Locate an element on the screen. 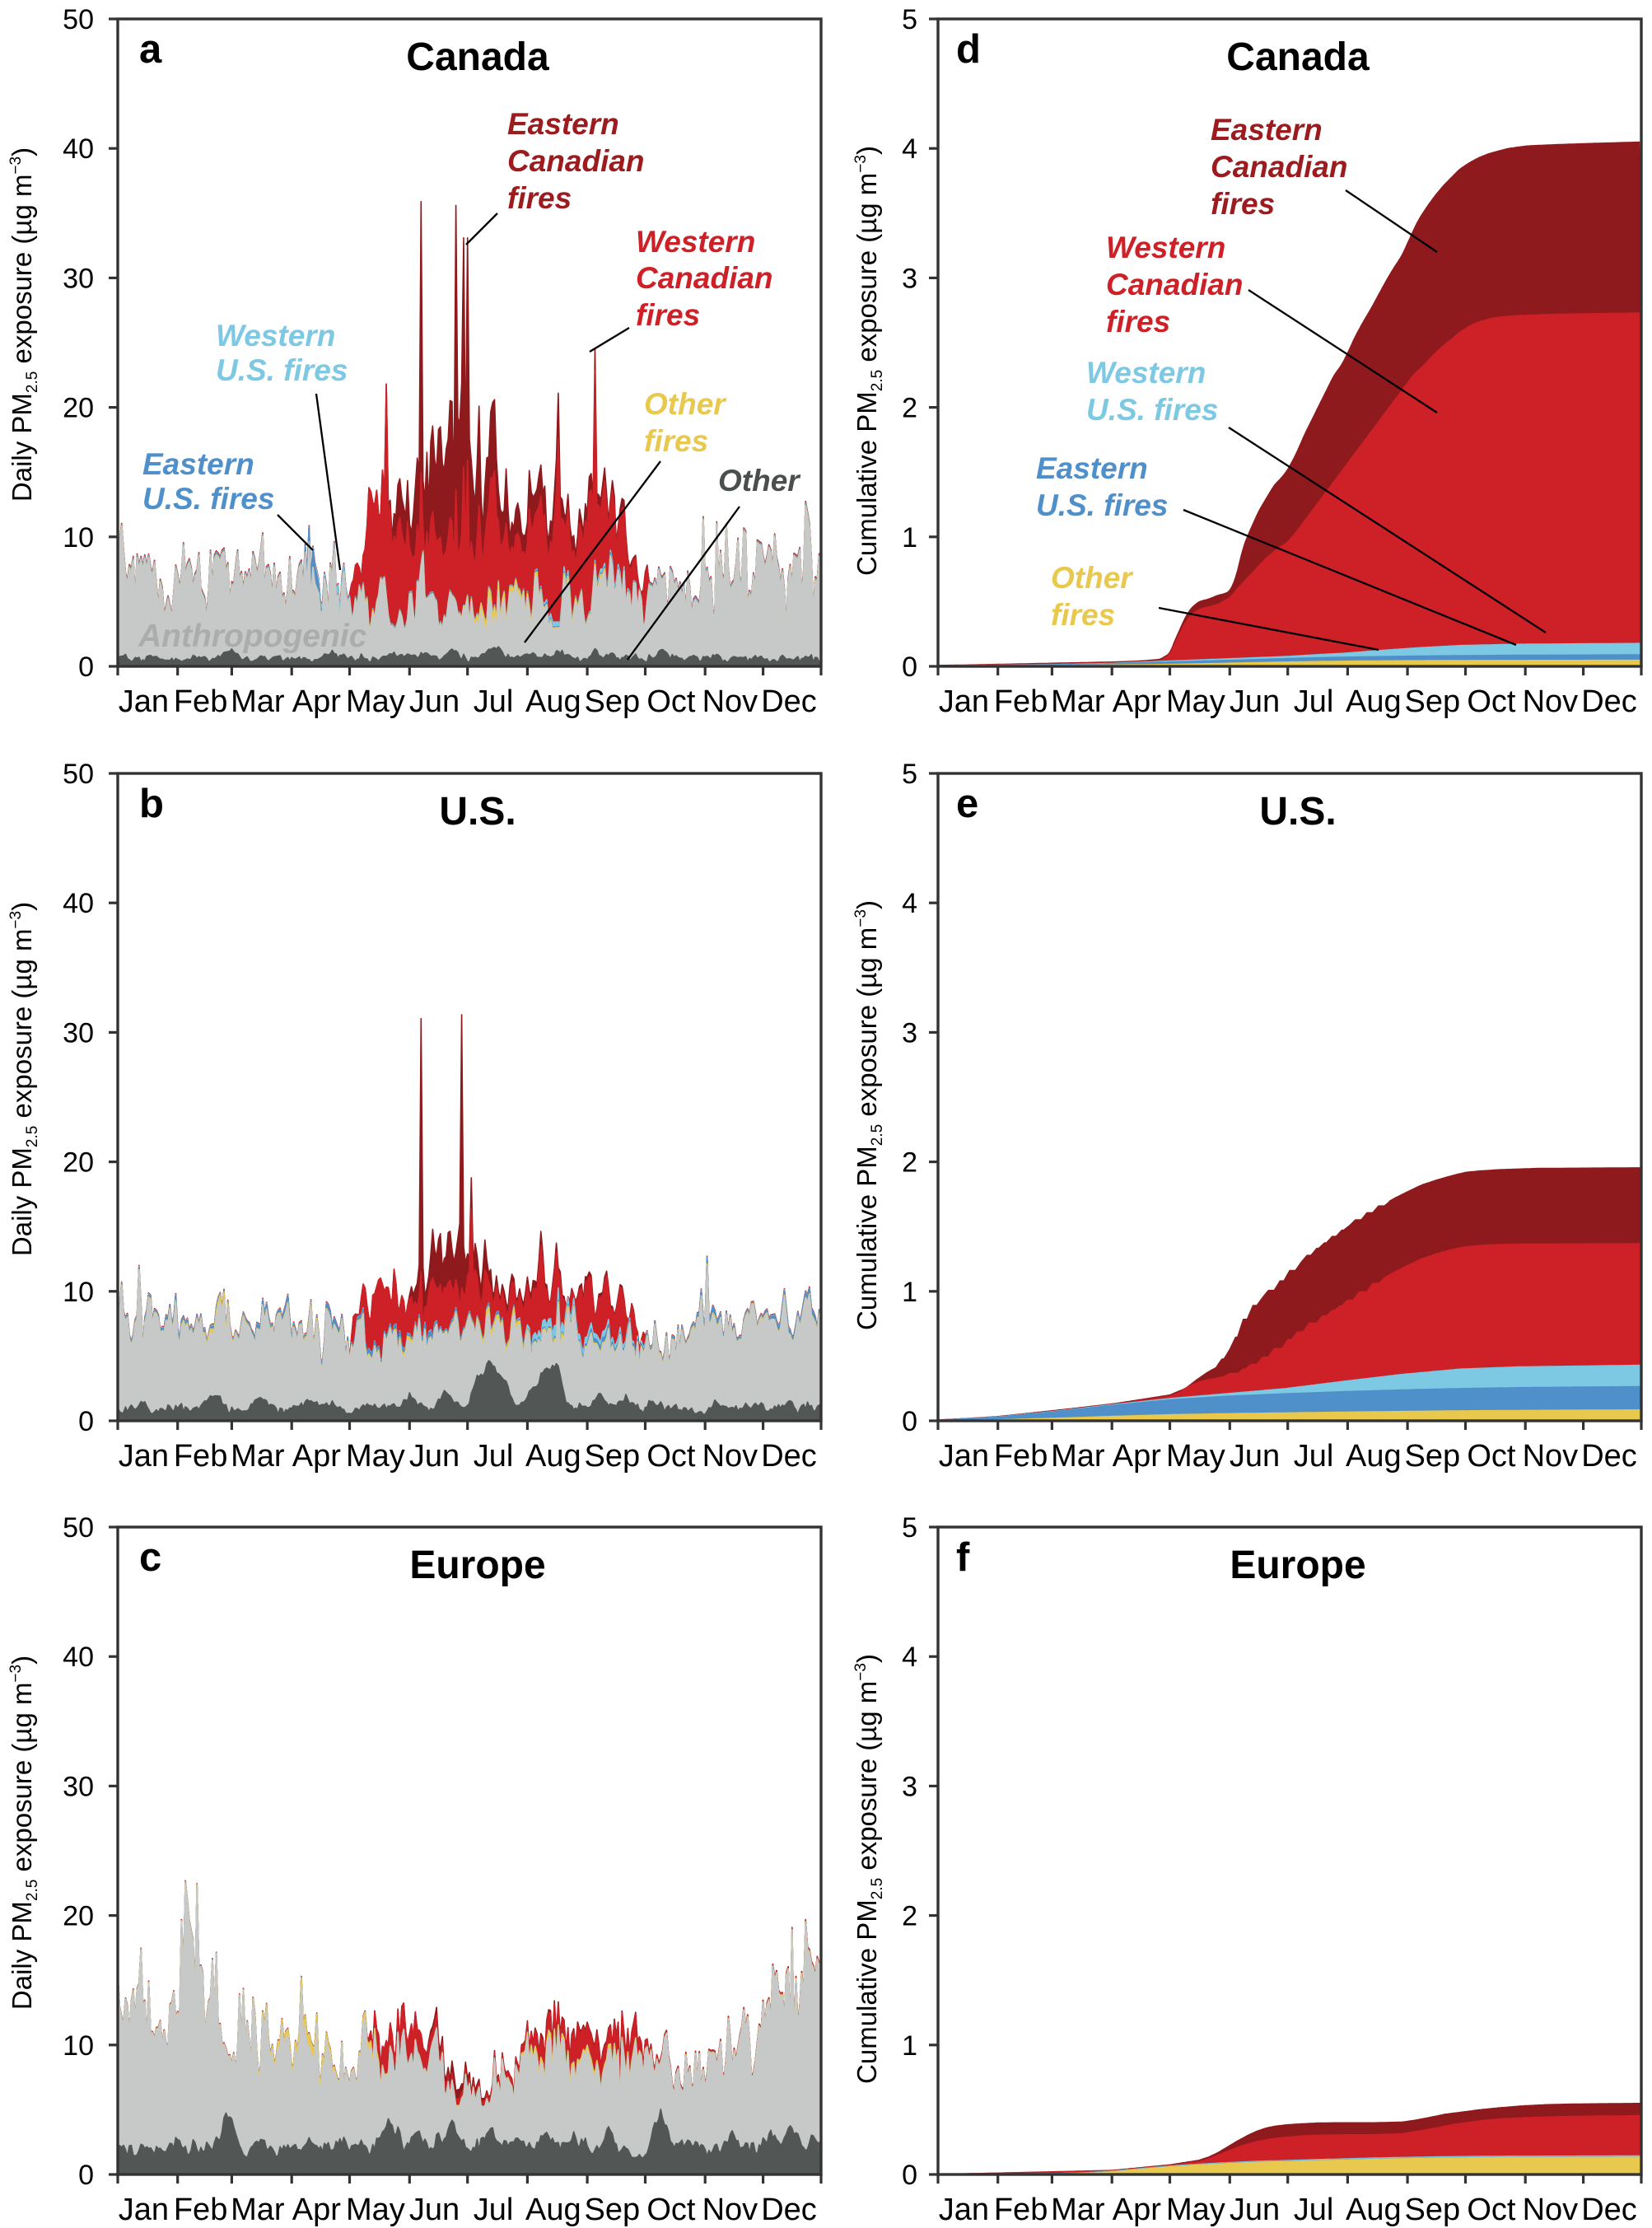 The image size is (1652, 2228). svg-text: Europe is located at coordinates (477, 1566).